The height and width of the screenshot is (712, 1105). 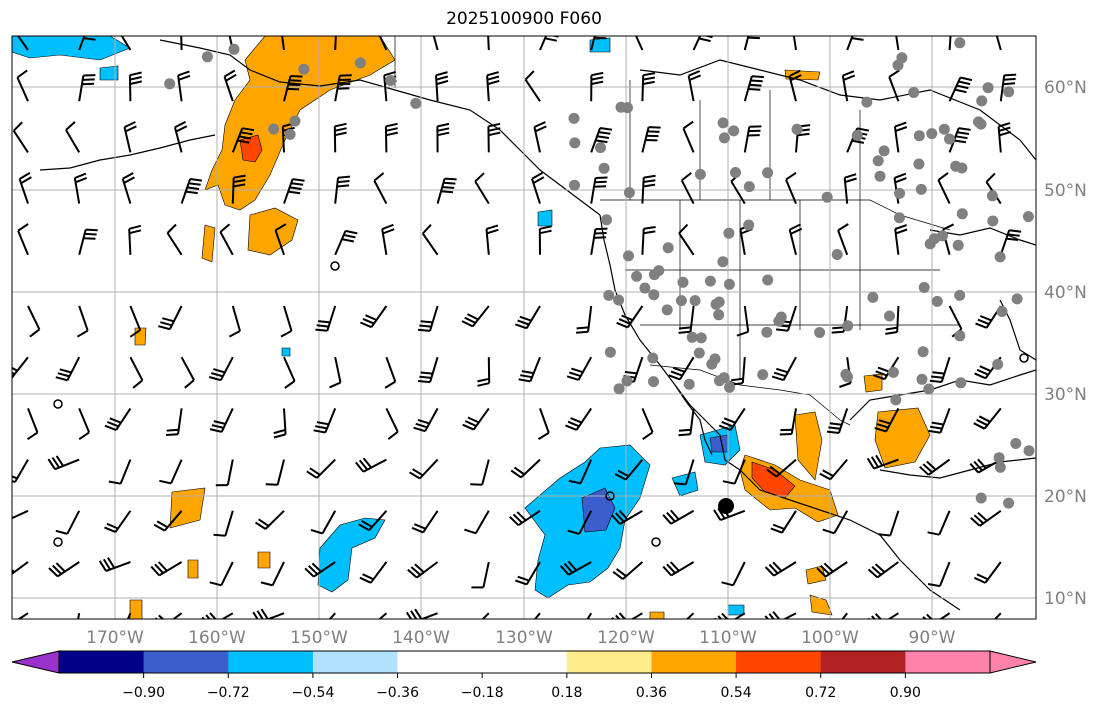 I want to click on colorbar-tick-label: 0.36, so click(x=651, y=693).